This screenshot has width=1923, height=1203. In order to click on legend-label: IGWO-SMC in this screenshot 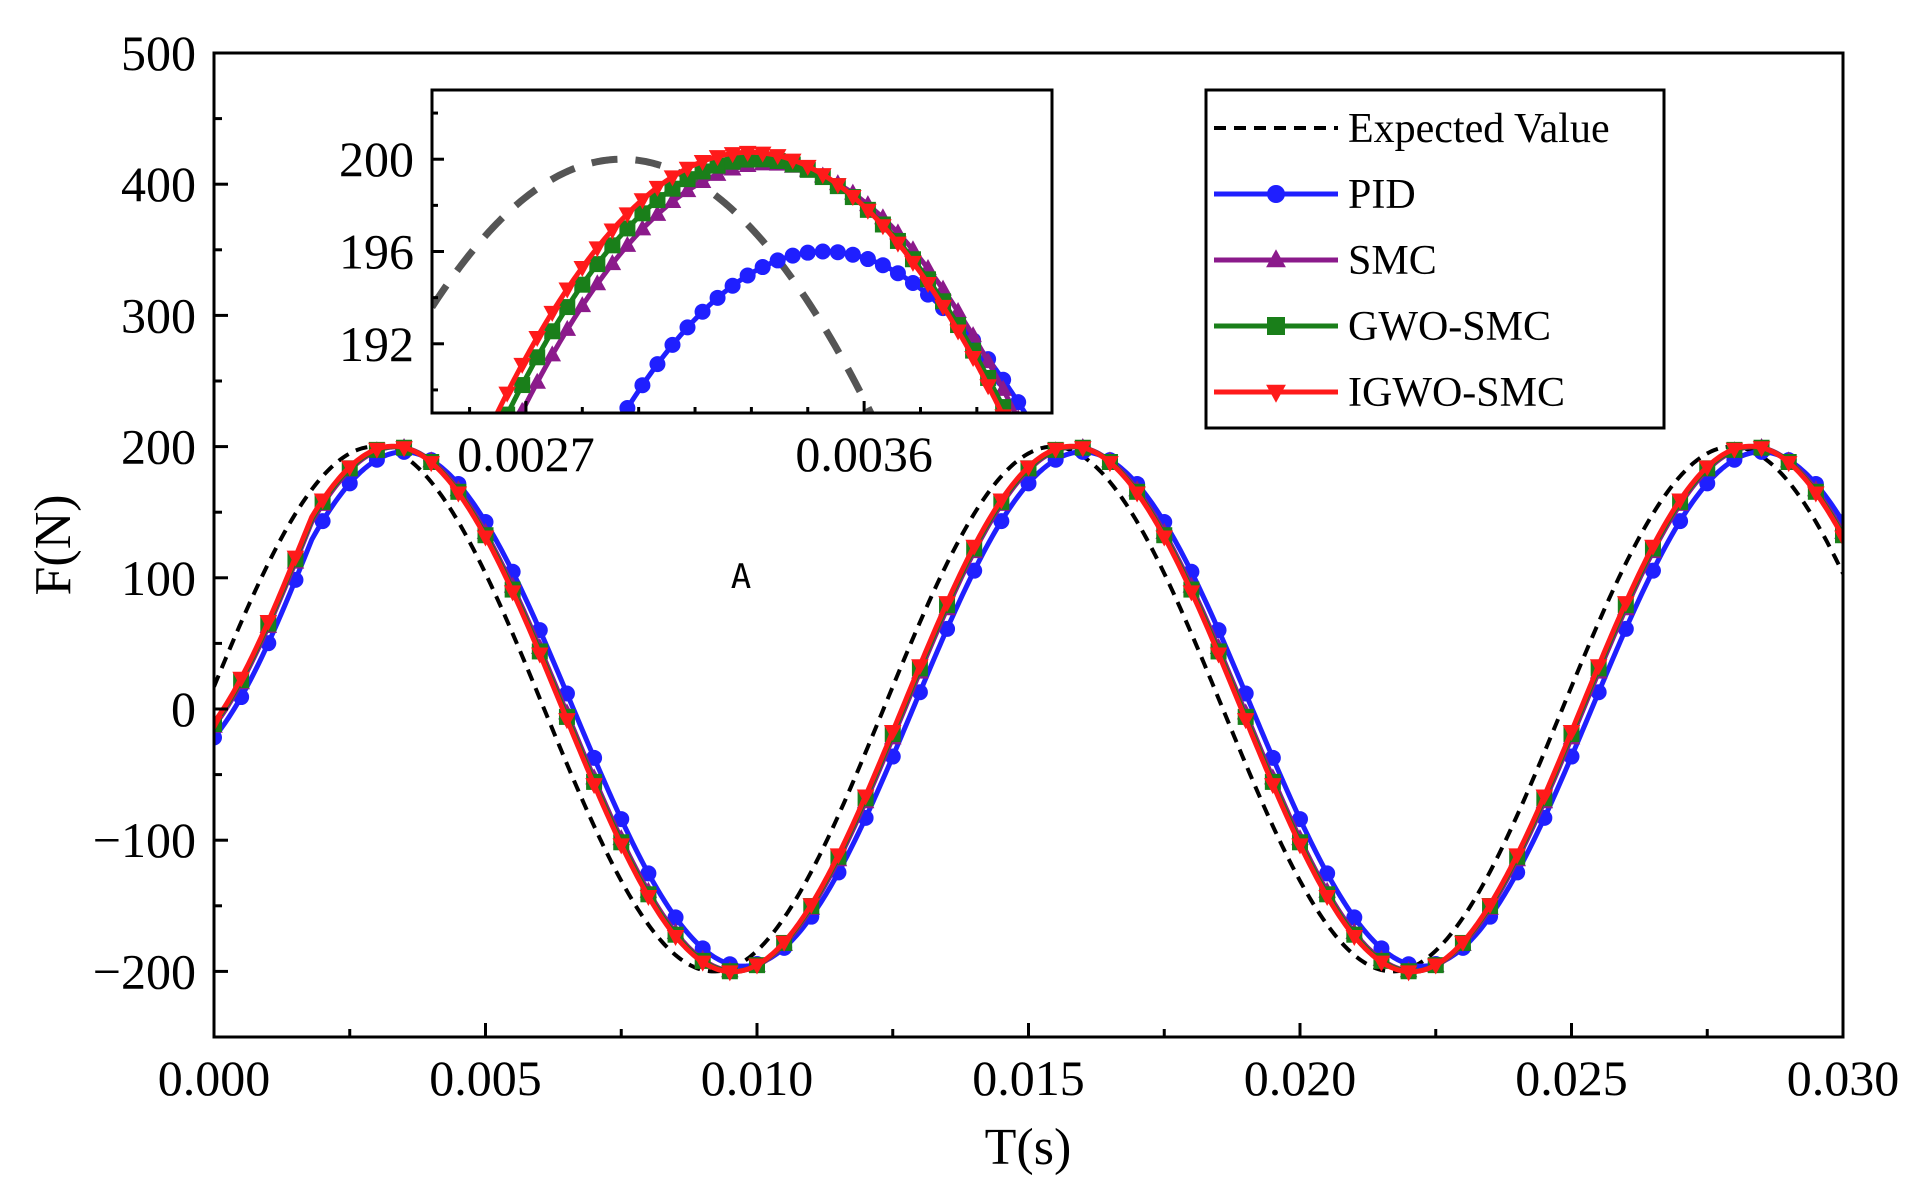, I will do `click(1456, 393)`.